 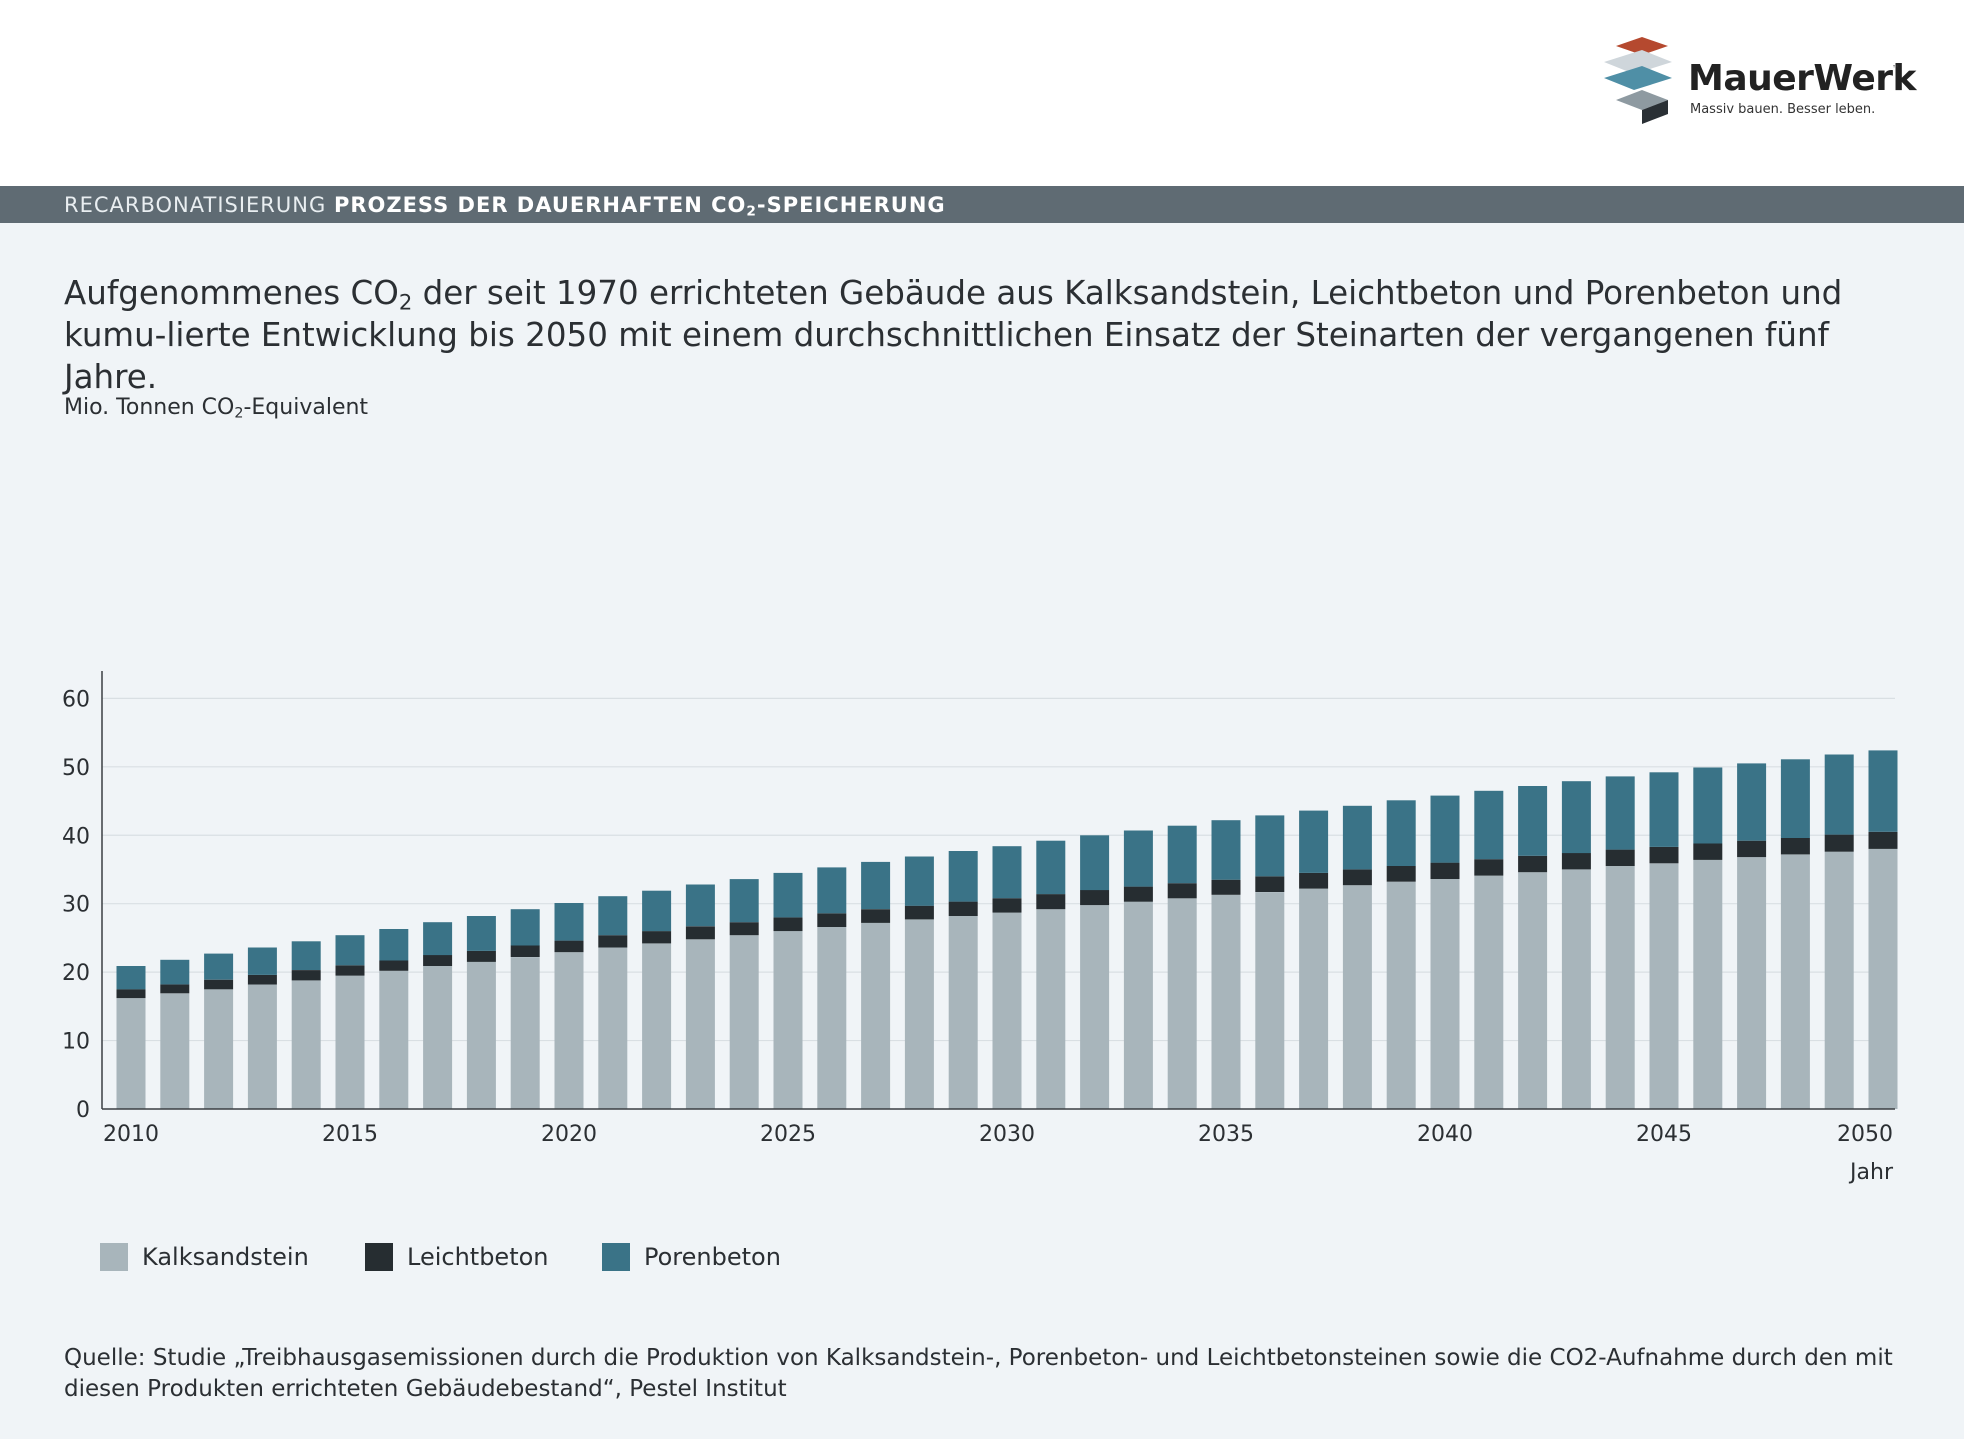 I want to click on legend-swatch-porenbeton, so click(x=616, y=1257).